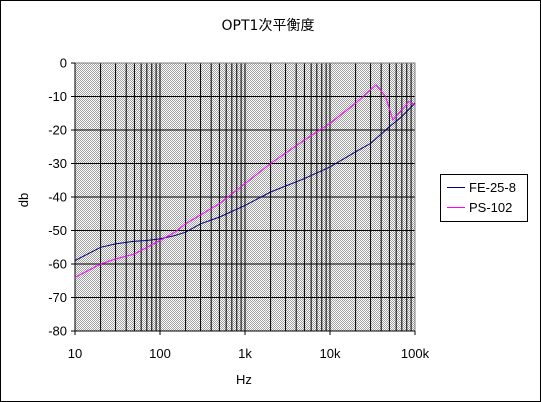 This screenshot has width=541, height=402. I want to click on y-tick-label: -30, so click(57, 163).